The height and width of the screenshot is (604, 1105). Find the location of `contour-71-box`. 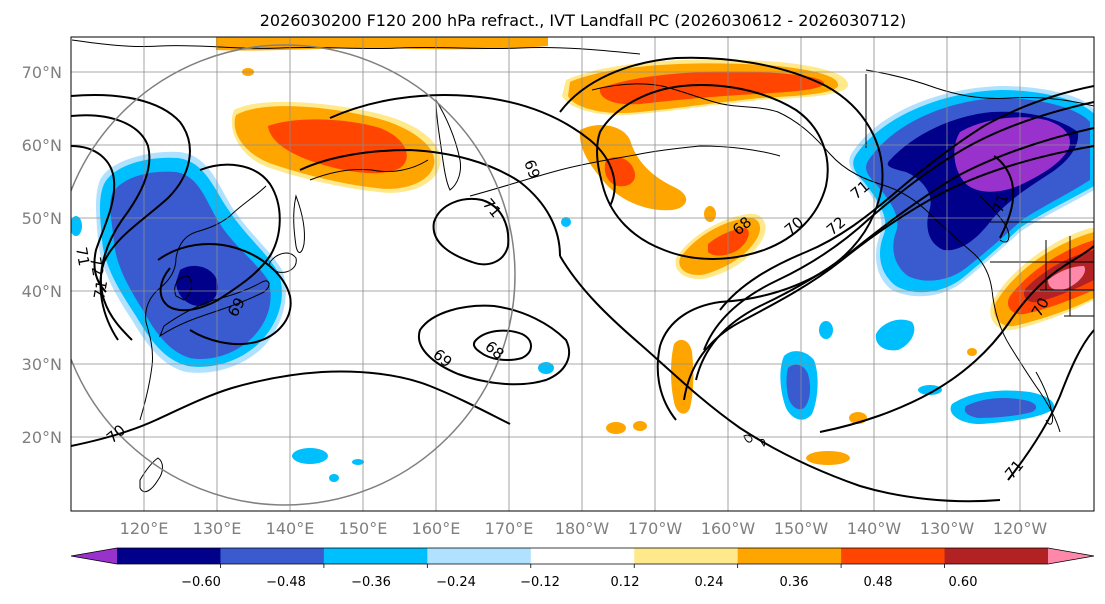

contour-71-box is located at coordinates (471, 232).